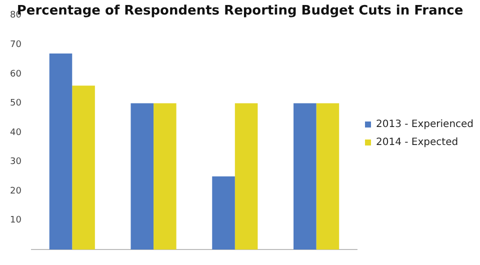 This screenshot has height=265, width=480. I want to click on y-tick-label: 10, so click(16, 221).